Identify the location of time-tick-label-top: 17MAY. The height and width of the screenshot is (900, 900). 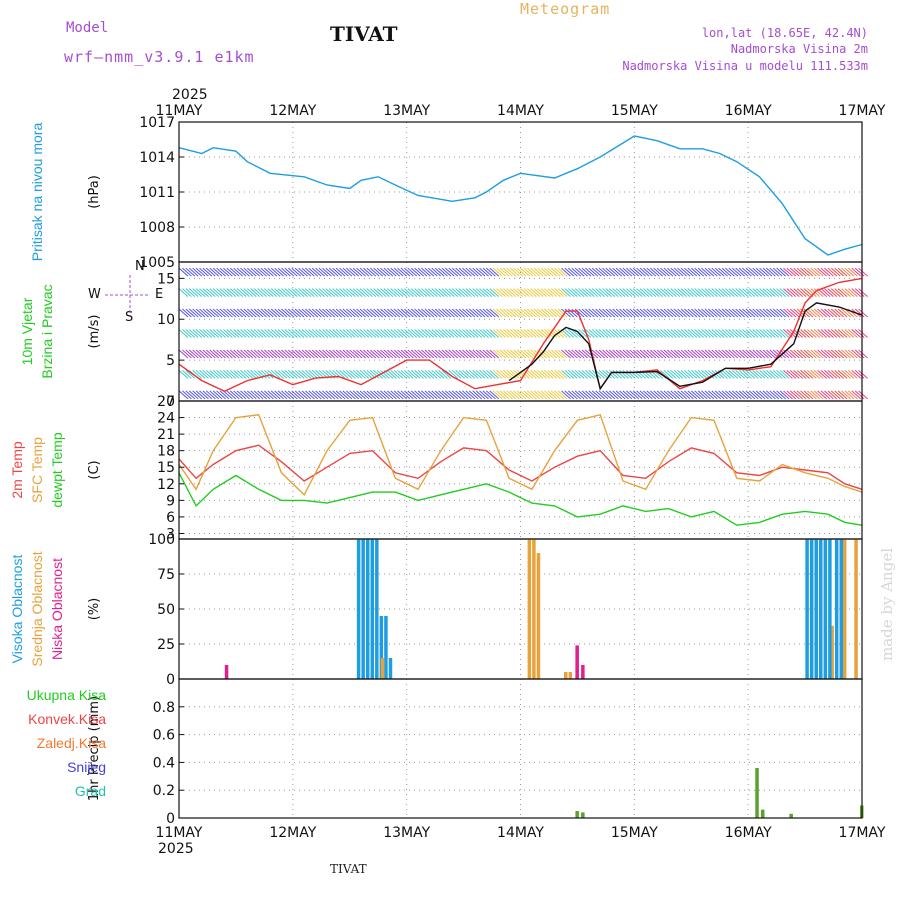
(862, 111).